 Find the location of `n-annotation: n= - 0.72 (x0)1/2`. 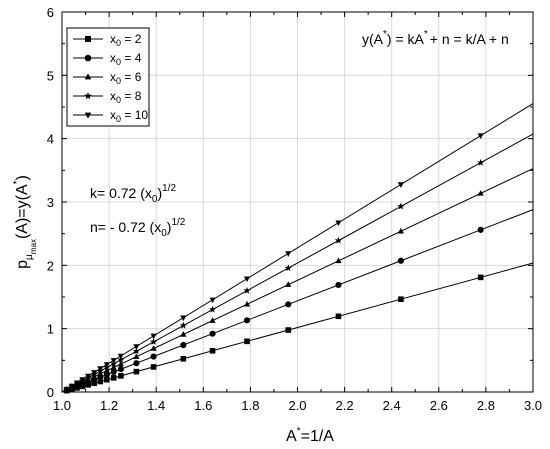

n-annotation: n= - 0.72 (x0)1/2 is located at coordinates (138, 228).